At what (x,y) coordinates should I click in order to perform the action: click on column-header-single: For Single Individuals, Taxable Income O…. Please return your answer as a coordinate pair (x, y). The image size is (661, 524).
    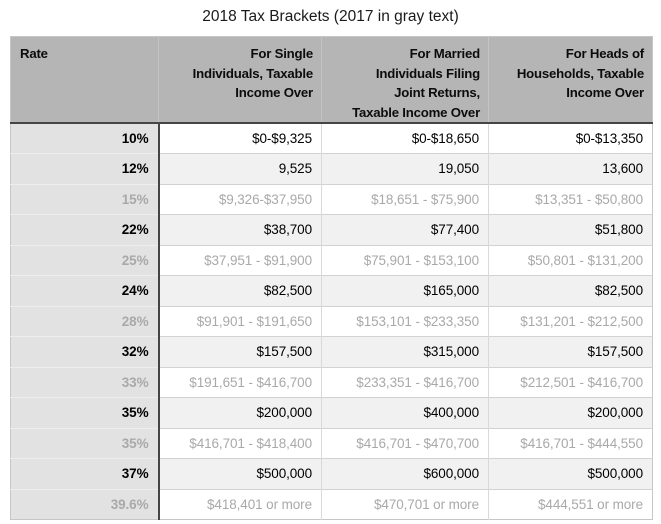
    Looking at the image, I should click on (240, 80).